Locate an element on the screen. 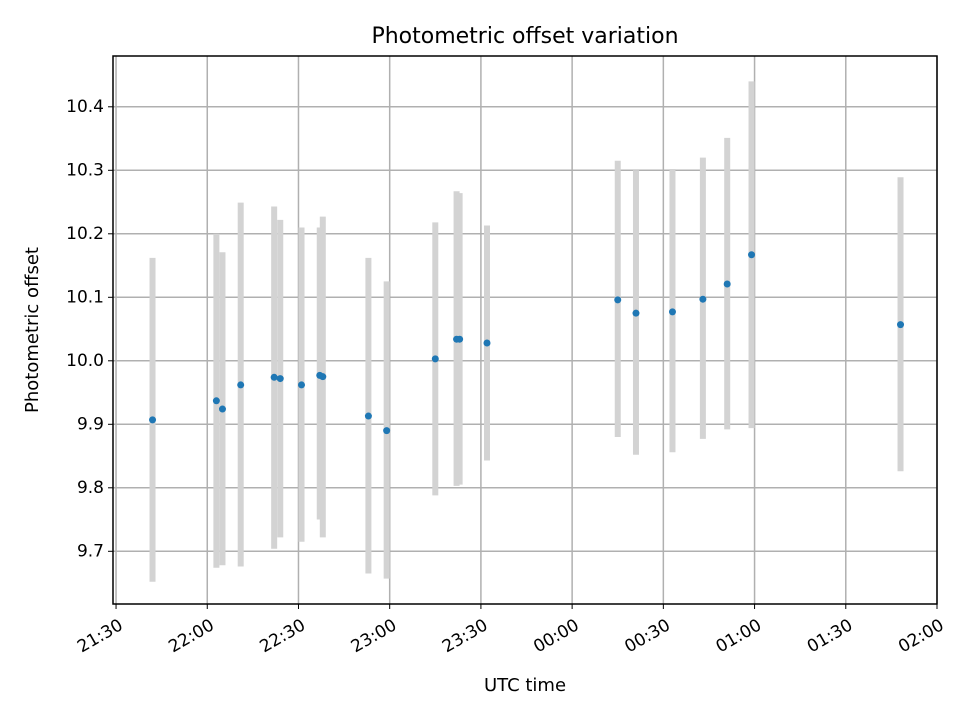 The image size is (960, 720). y-tick-label: 9.7 is located at coordinates (90, 551).